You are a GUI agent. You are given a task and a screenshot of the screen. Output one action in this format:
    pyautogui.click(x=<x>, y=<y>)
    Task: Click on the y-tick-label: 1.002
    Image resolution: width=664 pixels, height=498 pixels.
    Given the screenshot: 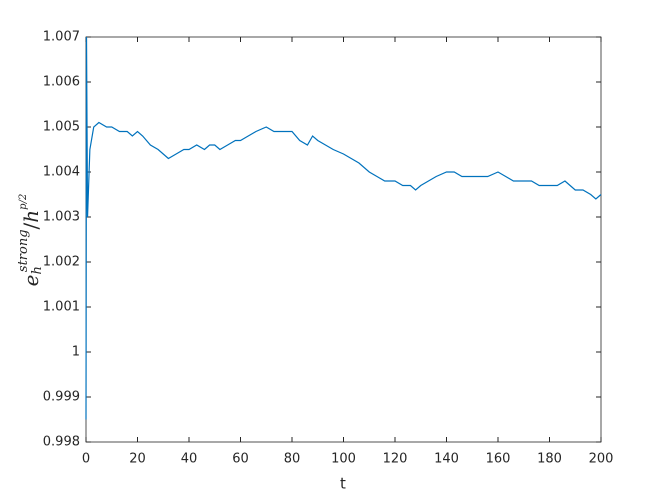 What is the action you would take?
    pyautogui.click(x=61, y=262)
    